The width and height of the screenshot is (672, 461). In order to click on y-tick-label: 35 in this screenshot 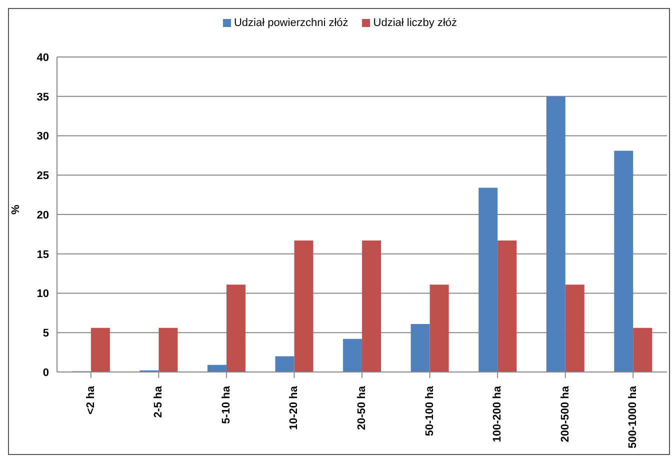, I will do `click(42, 97)`.